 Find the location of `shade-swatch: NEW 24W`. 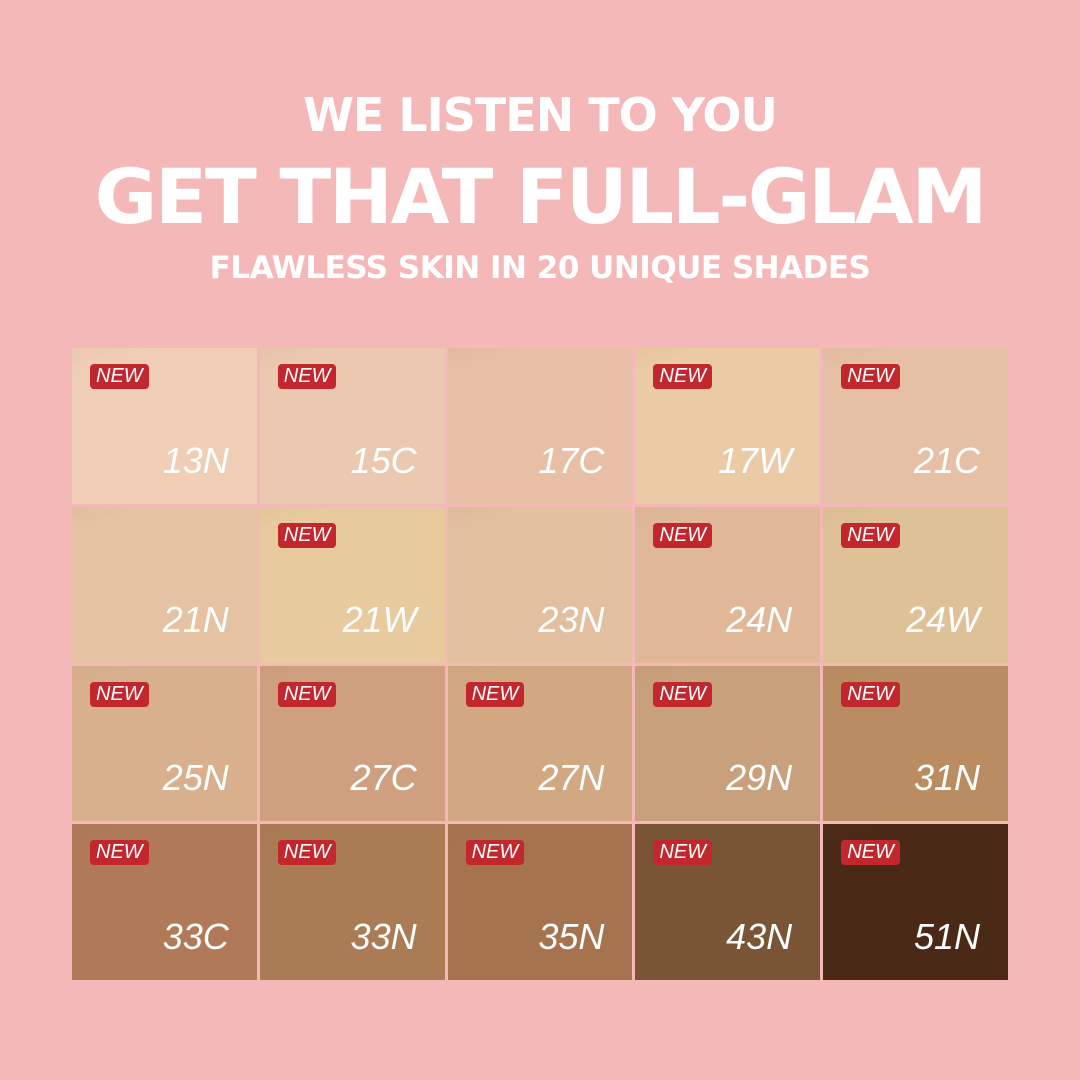

shade-swatch: NEW 24W is located at coordinates (915, 584).